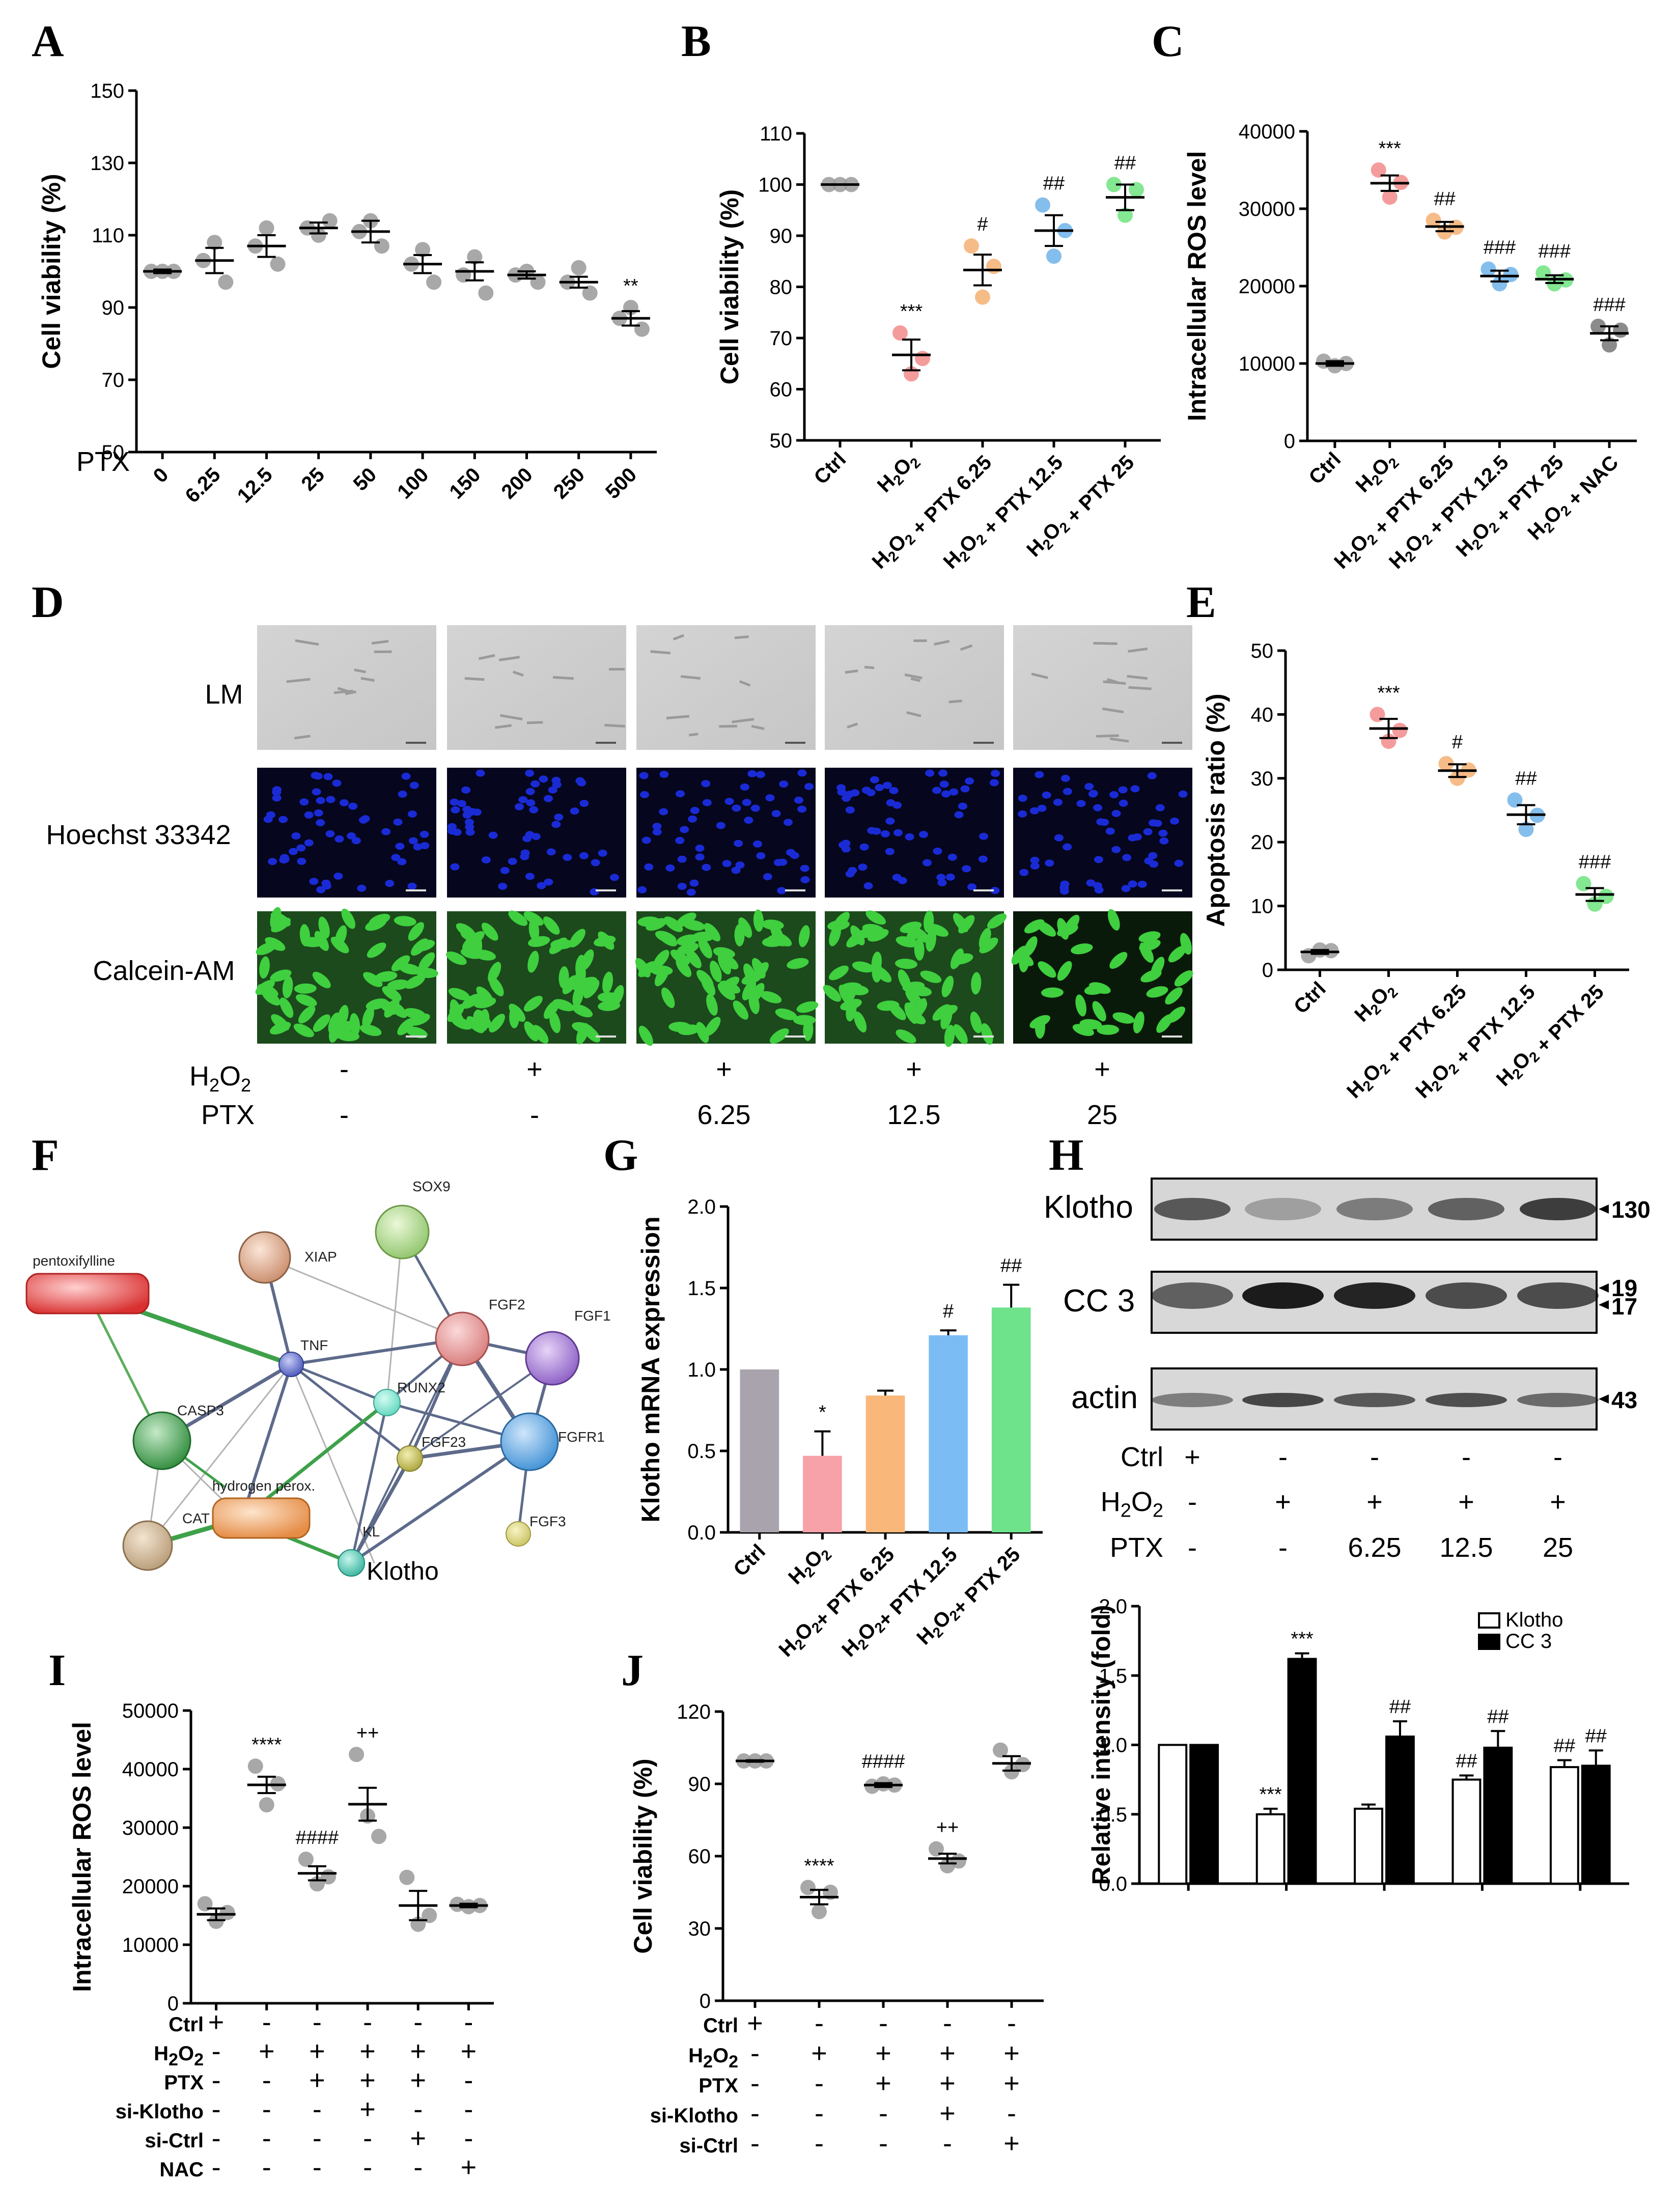  Describe the element at coordinates (1113, 1606) in the screenshot. I see `y-tick-label: 2.0` at that location.